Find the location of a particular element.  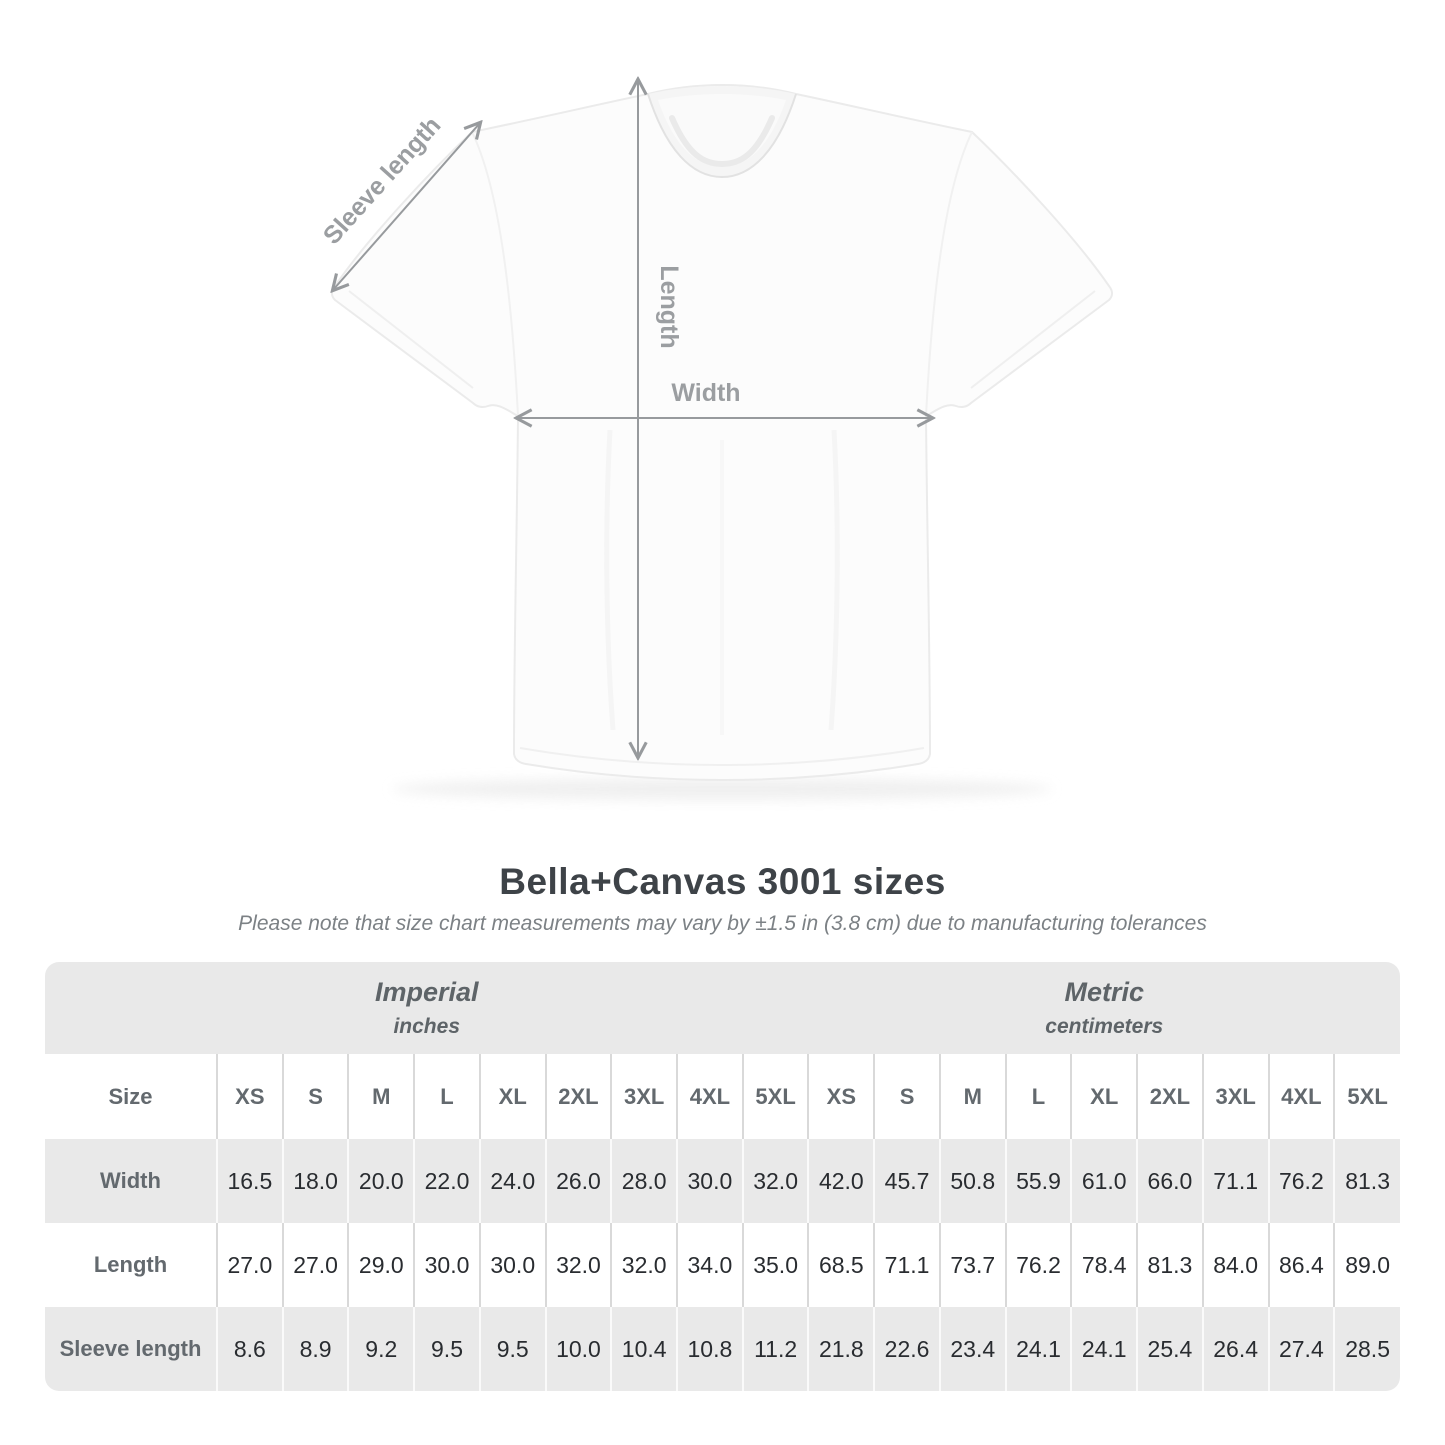

value-cell: 10.4 is located at coordinates (644, 1349).